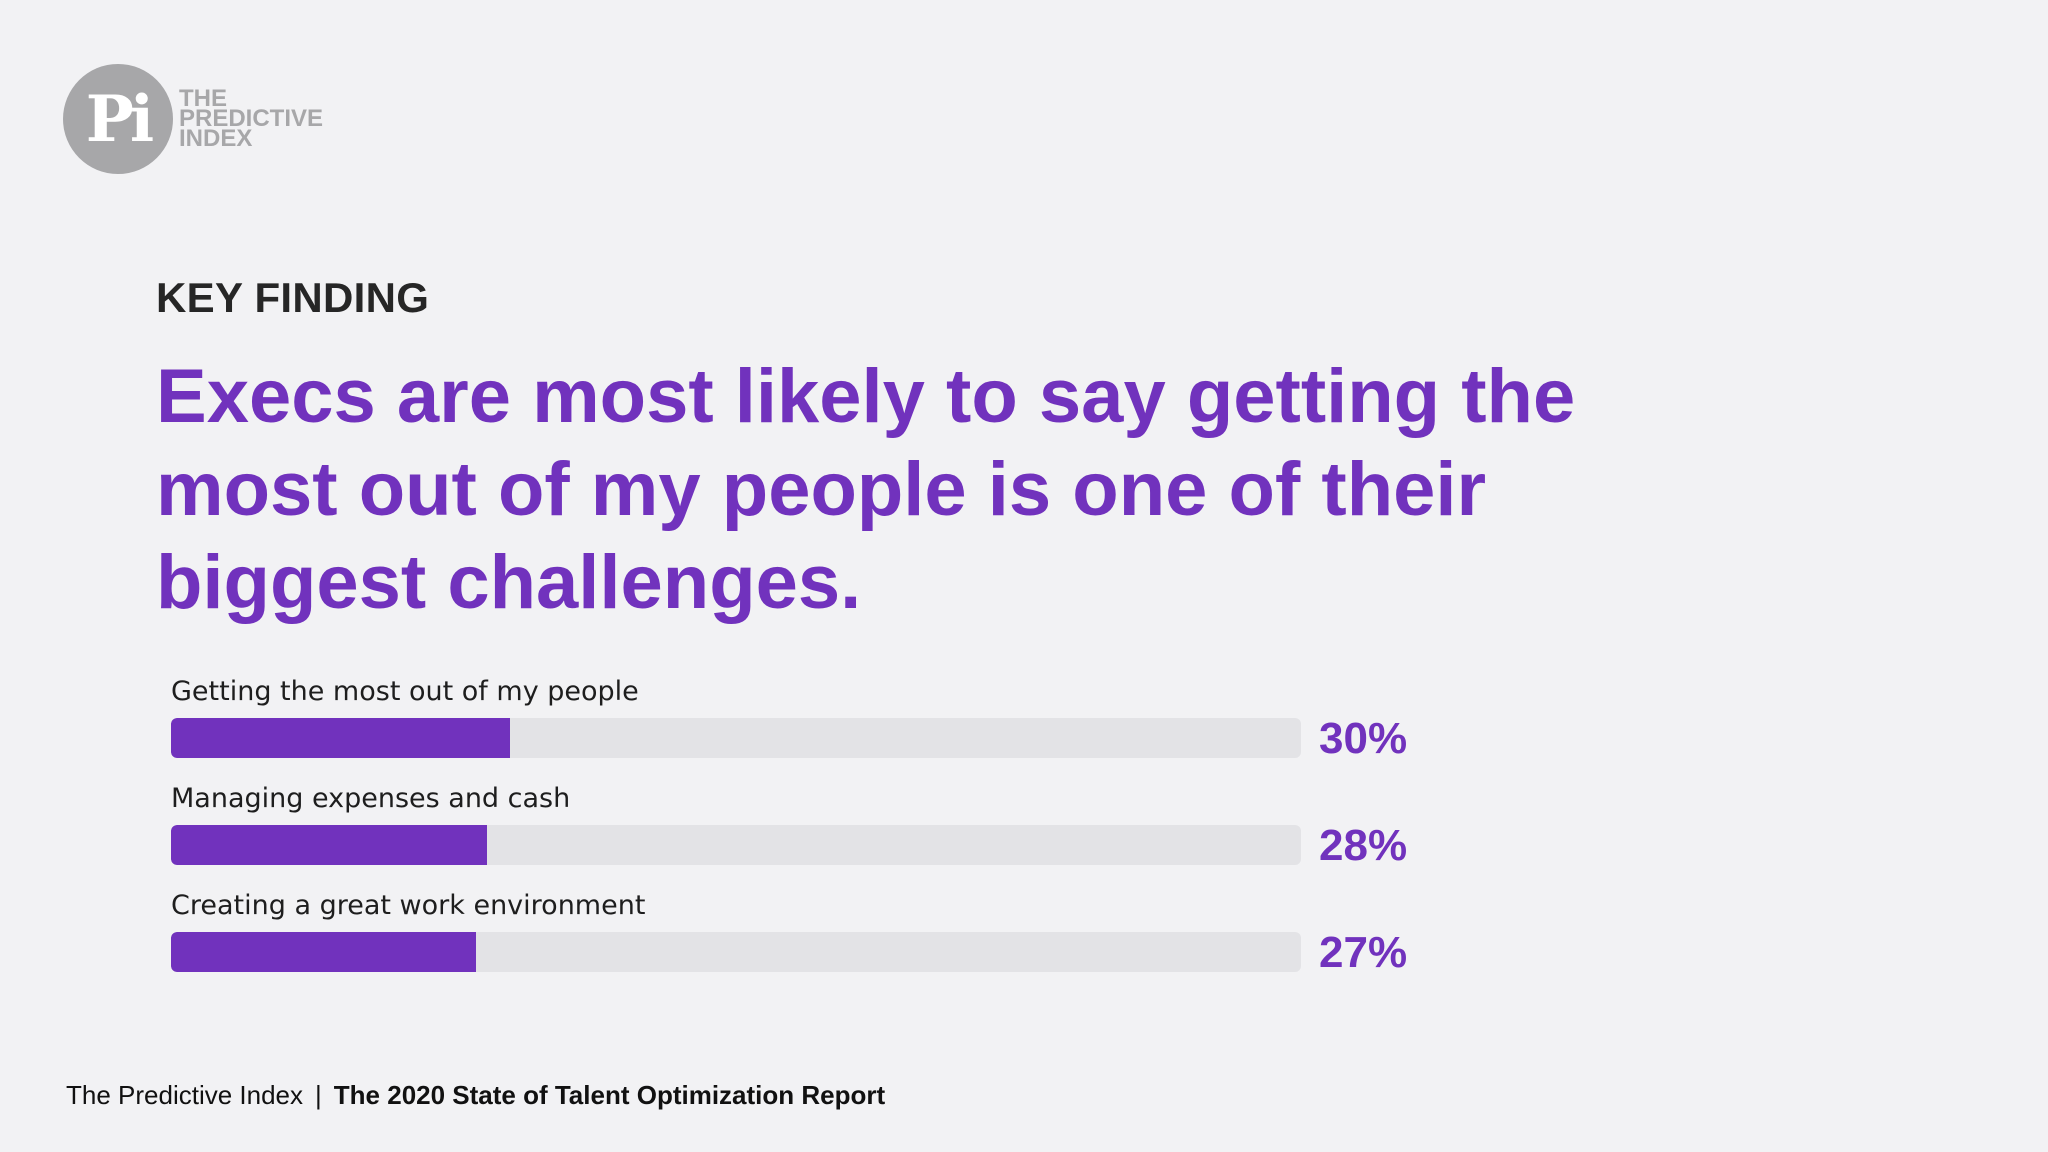  Describe the element at coordinates (405, 691) in the screenshot. I see `bar-label: Getting the most out of my people` at that location.